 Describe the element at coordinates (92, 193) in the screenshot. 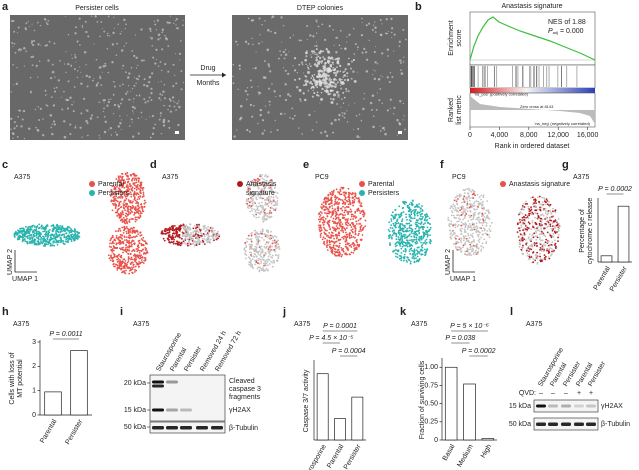

I see `legend-dot` at that location.